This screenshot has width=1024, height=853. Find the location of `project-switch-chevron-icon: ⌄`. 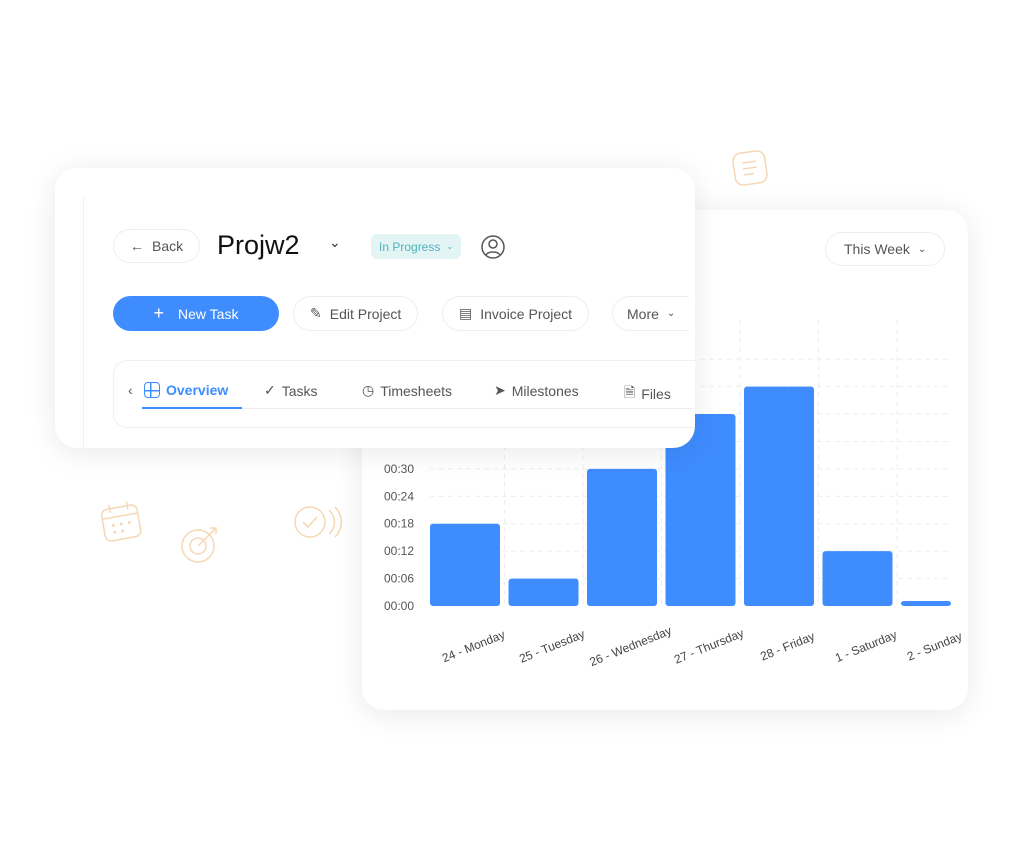

project-switch-chevron-icon: ⌄ is located at coordinates (335, 242).